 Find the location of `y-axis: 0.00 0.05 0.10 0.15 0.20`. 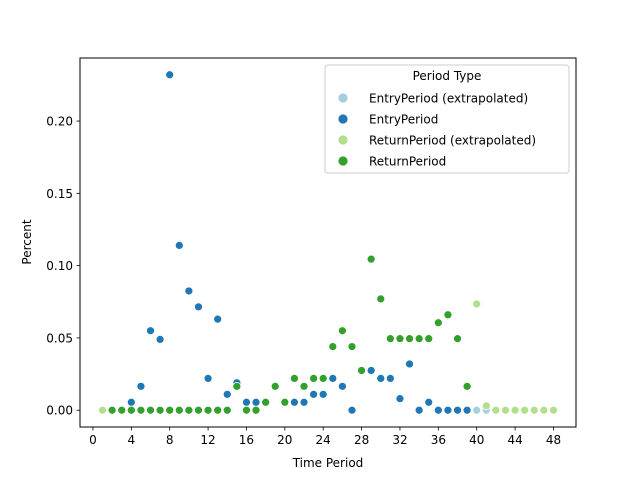

y-axis: 0.00 0.05 0.10 0.15 0.20 is located at coordinates (63, 266).